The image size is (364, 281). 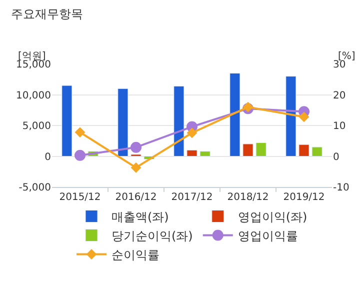 I want to click on y2-tick-label: 0, so click(x=336, y=157).